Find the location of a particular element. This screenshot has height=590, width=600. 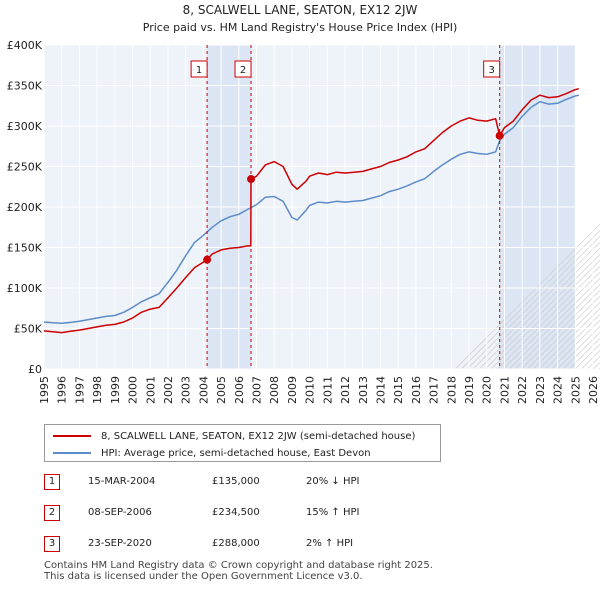

y-tick-label: £100K is located at coordinates (25, 288).